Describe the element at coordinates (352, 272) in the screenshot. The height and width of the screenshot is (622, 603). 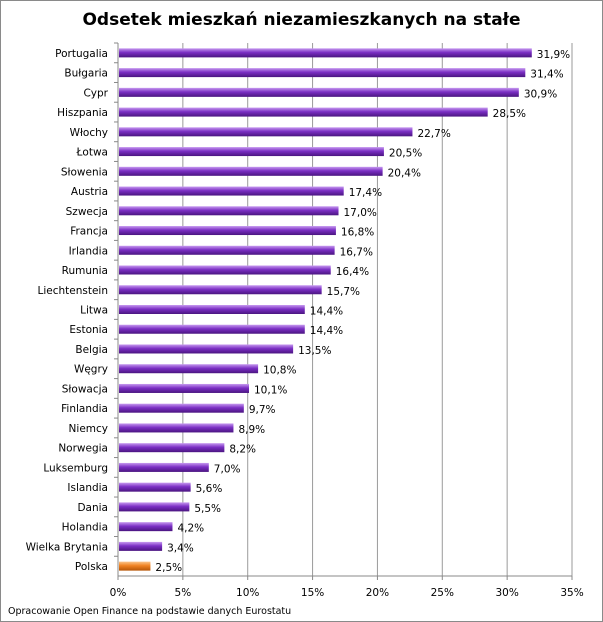
I see `data-label: 16,4%` at that location.